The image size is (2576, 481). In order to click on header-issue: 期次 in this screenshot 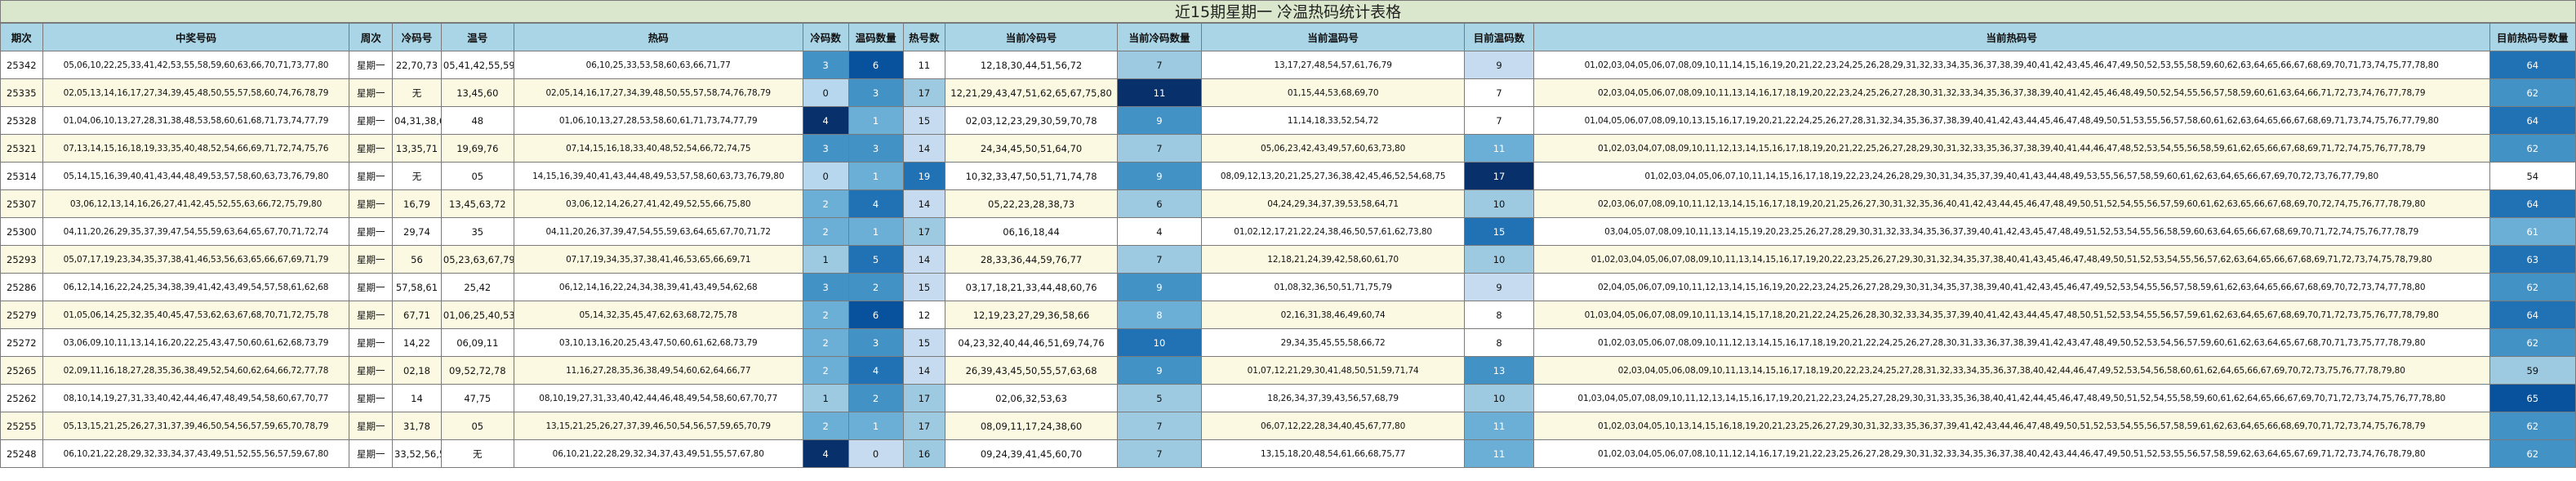, I will do `click(22, 37)`.